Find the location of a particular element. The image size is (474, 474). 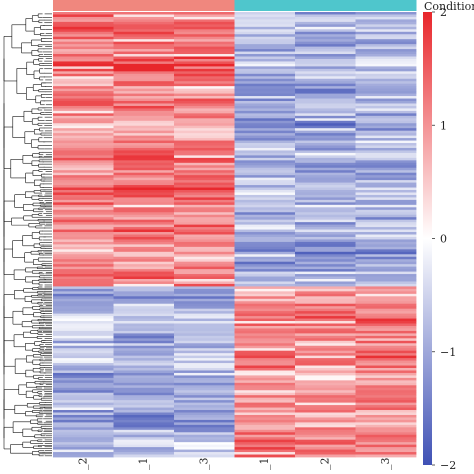

legend-ticks: 2 1 0 −1 −2 is located at coordinates (444, 239).